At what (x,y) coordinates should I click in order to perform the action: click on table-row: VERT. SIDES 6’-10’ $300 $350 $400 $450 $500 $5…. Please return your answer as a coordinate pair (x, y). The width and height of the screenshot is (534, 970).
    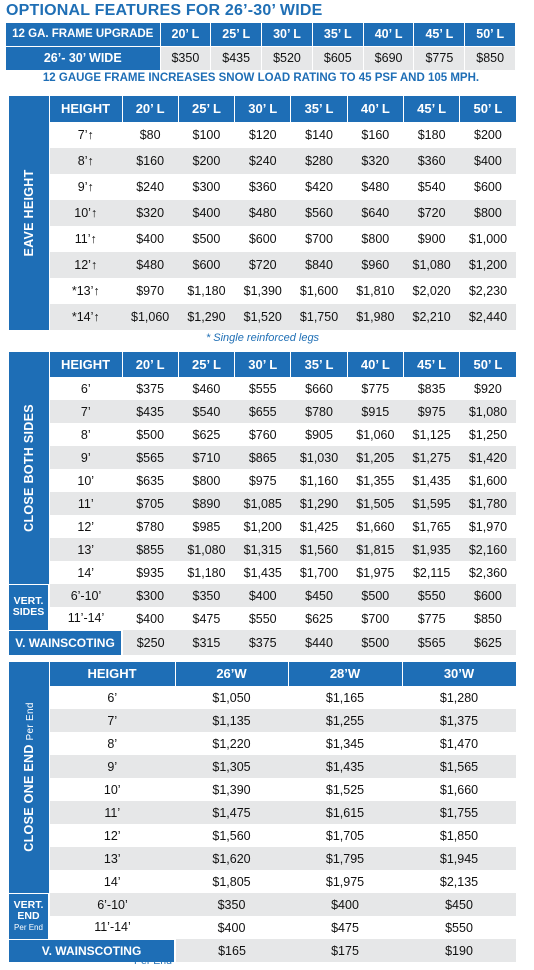
    Looking at the image, I should click on (263, 606).